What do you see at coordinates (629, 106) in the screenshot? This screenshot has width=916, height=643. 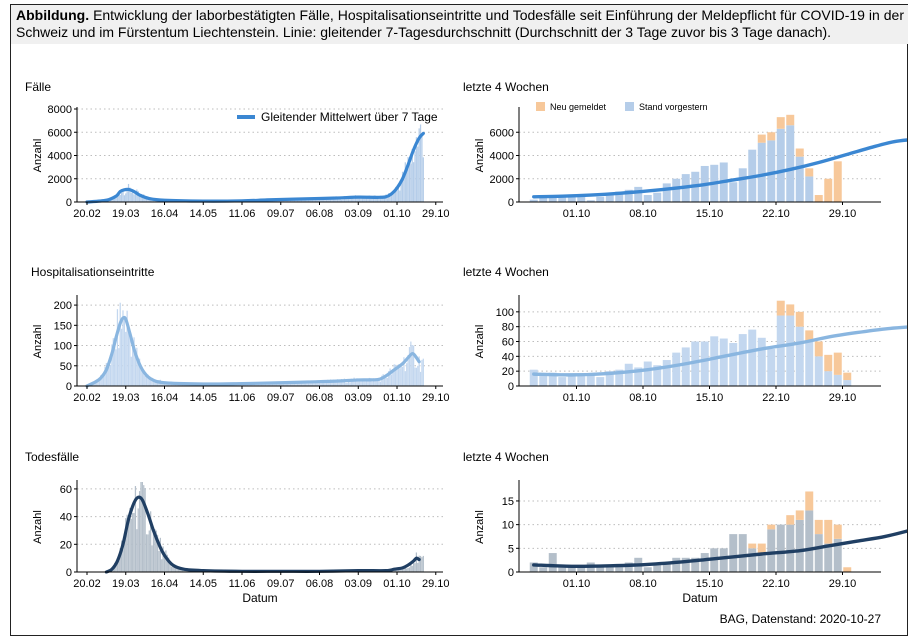 I see `legend-swatch-stand-vorgestern` at bounding box center [629, 106].